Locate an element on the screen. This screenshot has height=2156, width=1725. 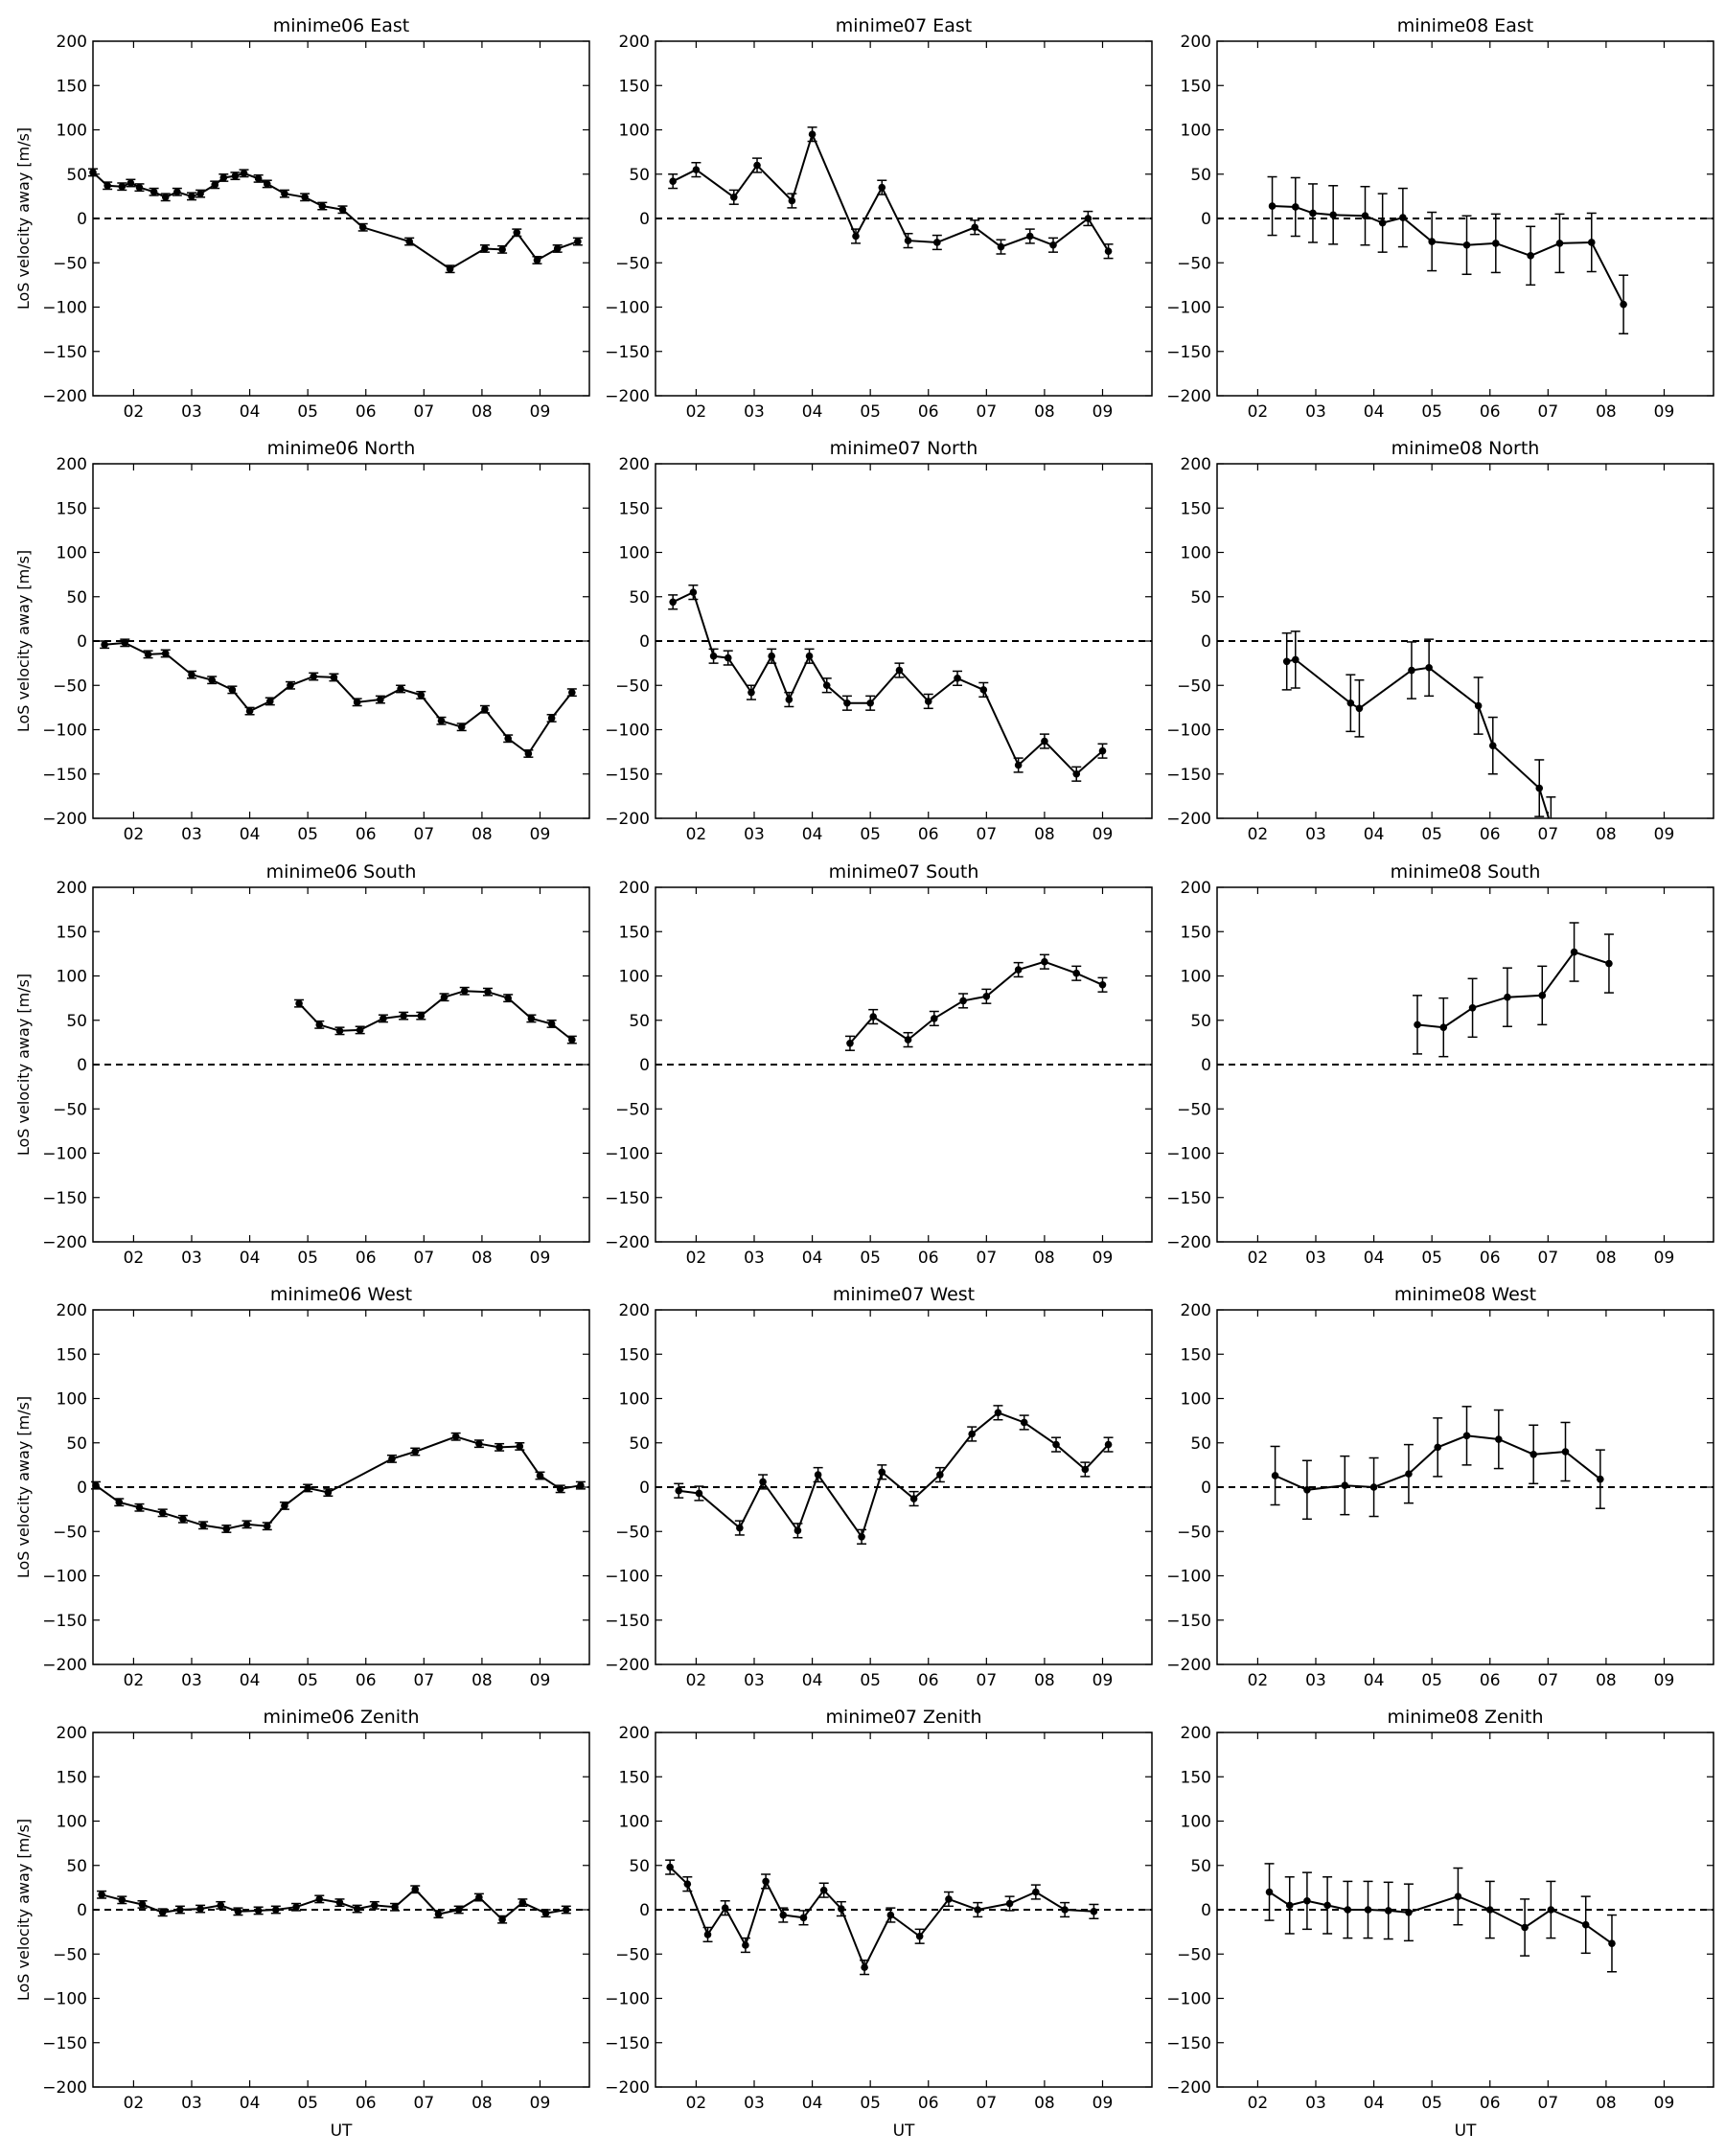
panel-title: minime08 Zenith is located at coordinates (1465, 1717).